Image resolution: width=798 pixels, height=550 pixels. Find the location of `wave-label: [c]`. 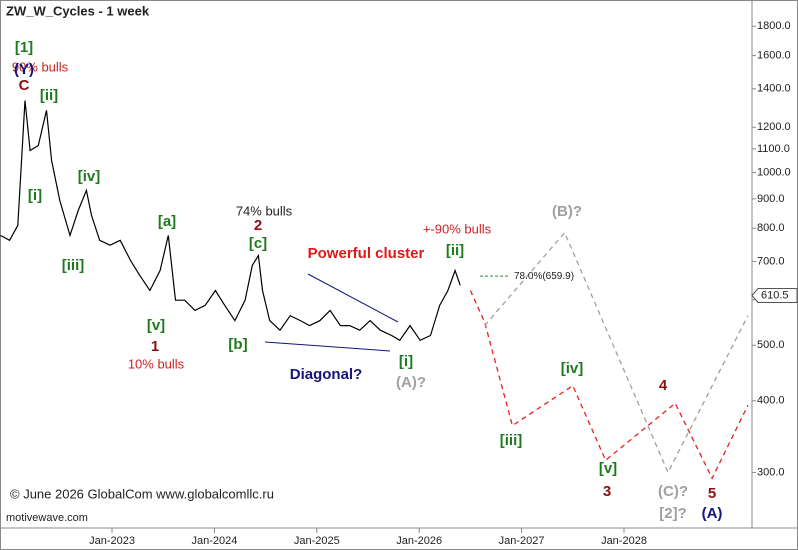

wave-label: [c] is located at coordinates (258, 243).